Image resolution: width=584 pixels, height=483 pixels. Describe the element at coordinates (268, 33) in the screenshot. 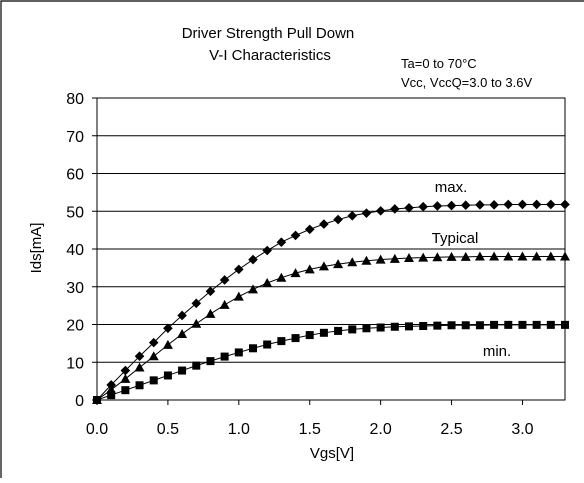

I see `chart-title-line1: Driver Strength Pull Down` at that location.